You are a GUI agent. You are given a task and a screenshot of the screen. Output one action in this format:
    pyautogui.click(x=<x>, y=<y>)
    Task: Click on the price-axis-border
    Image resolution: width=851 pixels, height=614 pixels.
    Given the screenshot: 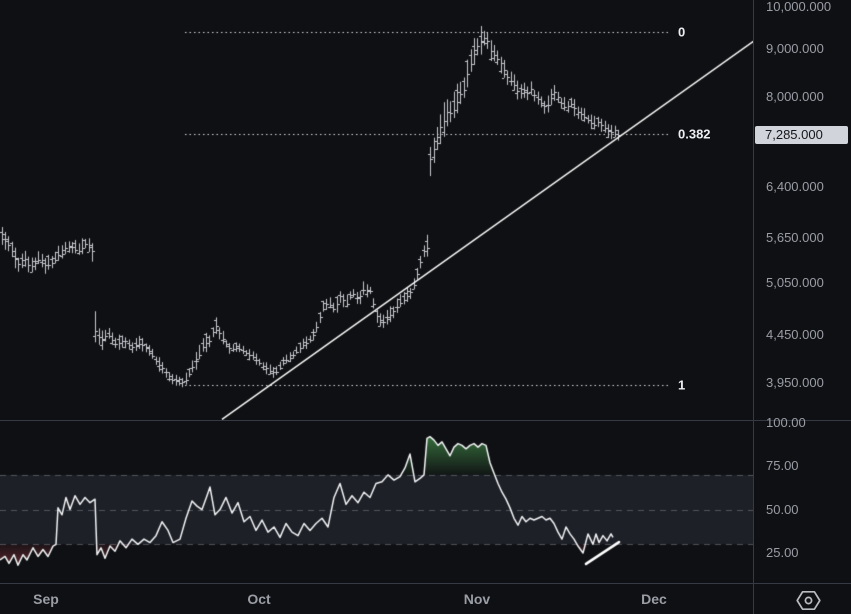 What is the action you would take?
    pyautogui.click(x=753, y=307)
    